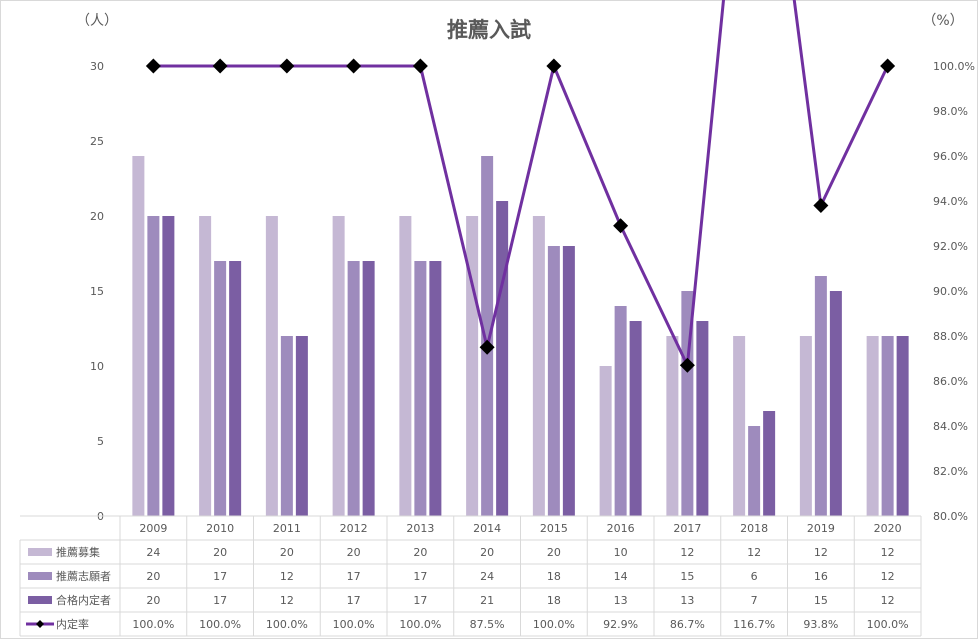 The width and height of the screenshot is (978, 643). Describe the element at coordinates (97, 291) in the screenshot. I see `left-axis-tick-label: 15` at that location.